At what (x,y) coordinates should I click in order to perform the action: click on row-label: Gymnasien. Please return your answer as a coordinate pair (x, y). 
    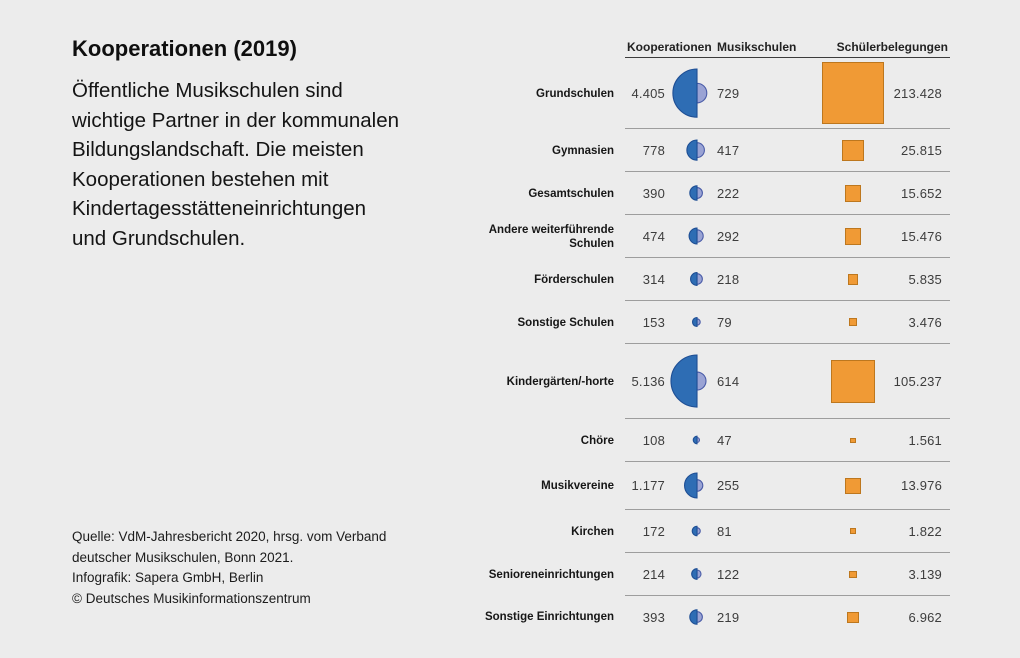
    Looking at the image, I should click on (583, 150).